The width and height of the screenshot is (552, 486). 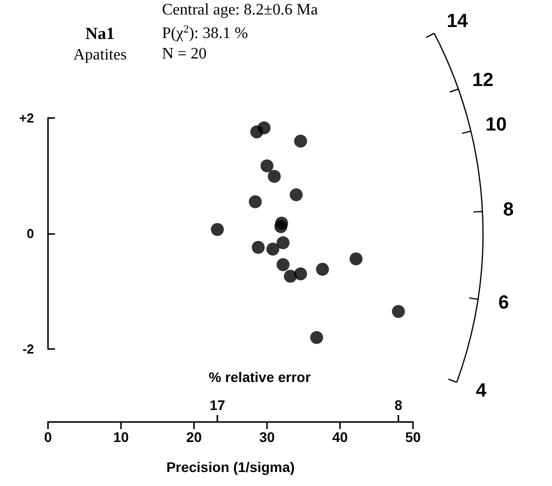 I want to click on chart-title: Na1, so click(x=100, y=33).